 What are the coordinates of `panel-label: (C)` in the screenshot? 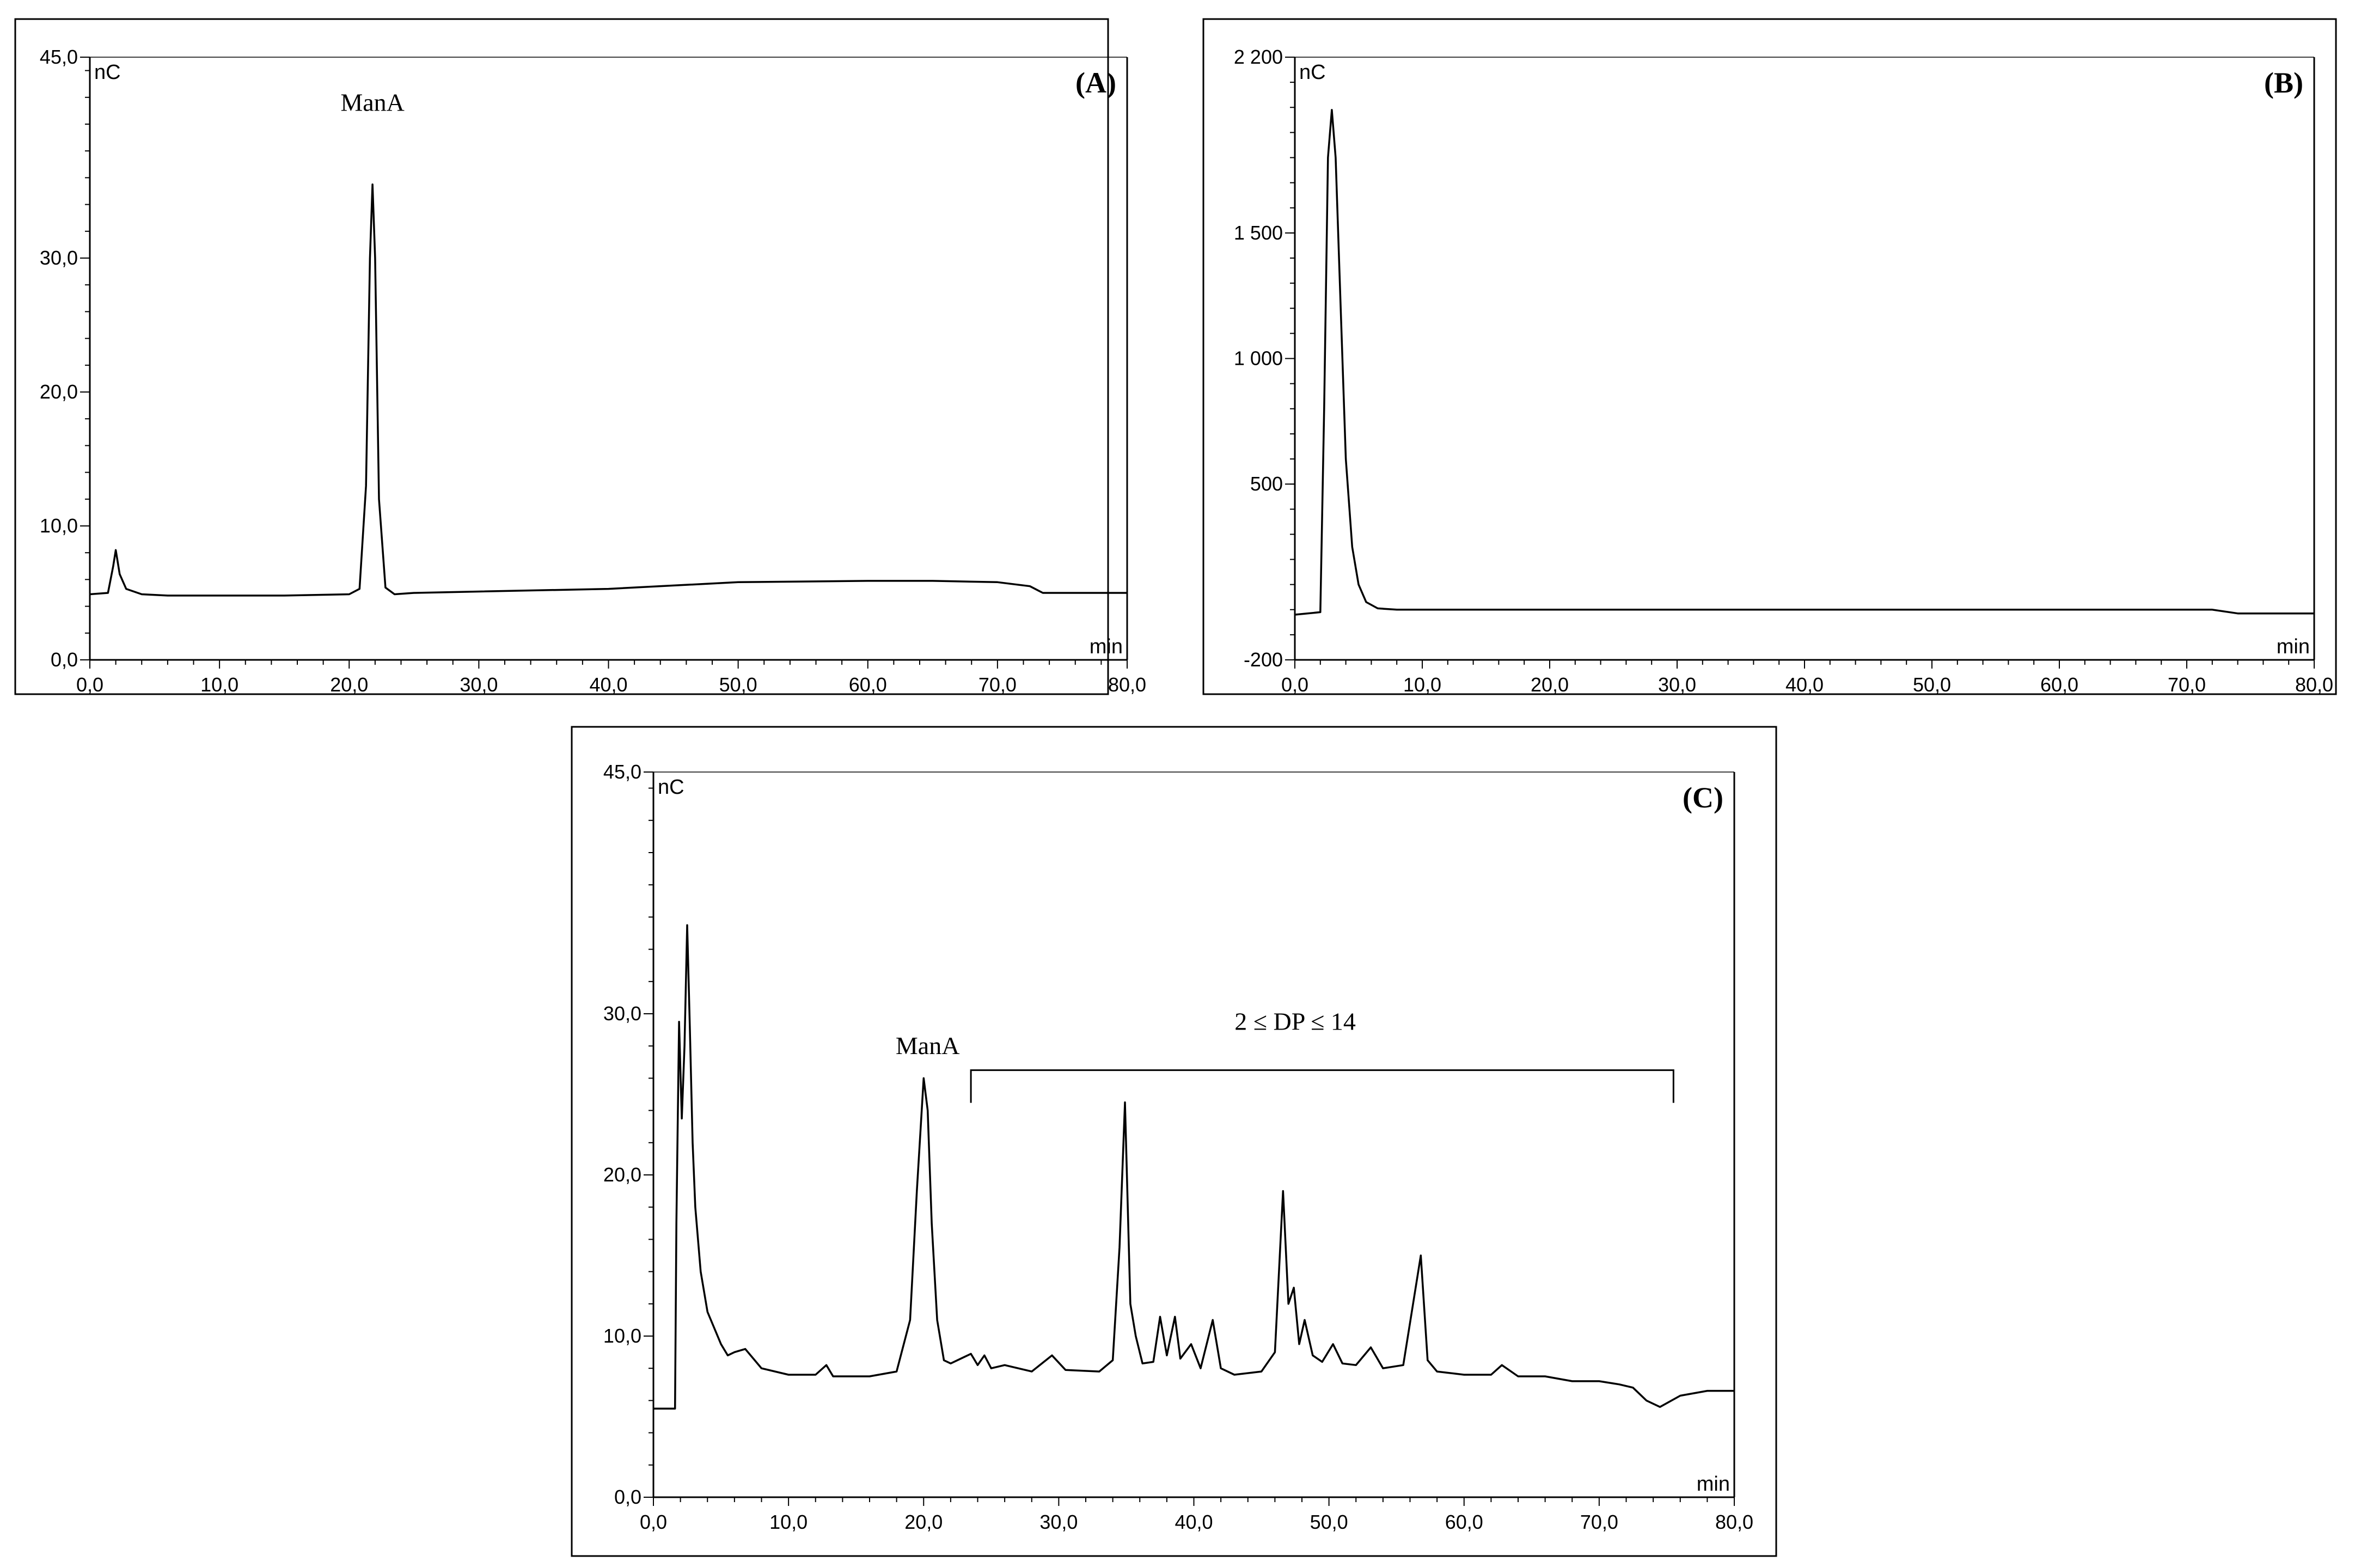 It's located at (1703, 797).